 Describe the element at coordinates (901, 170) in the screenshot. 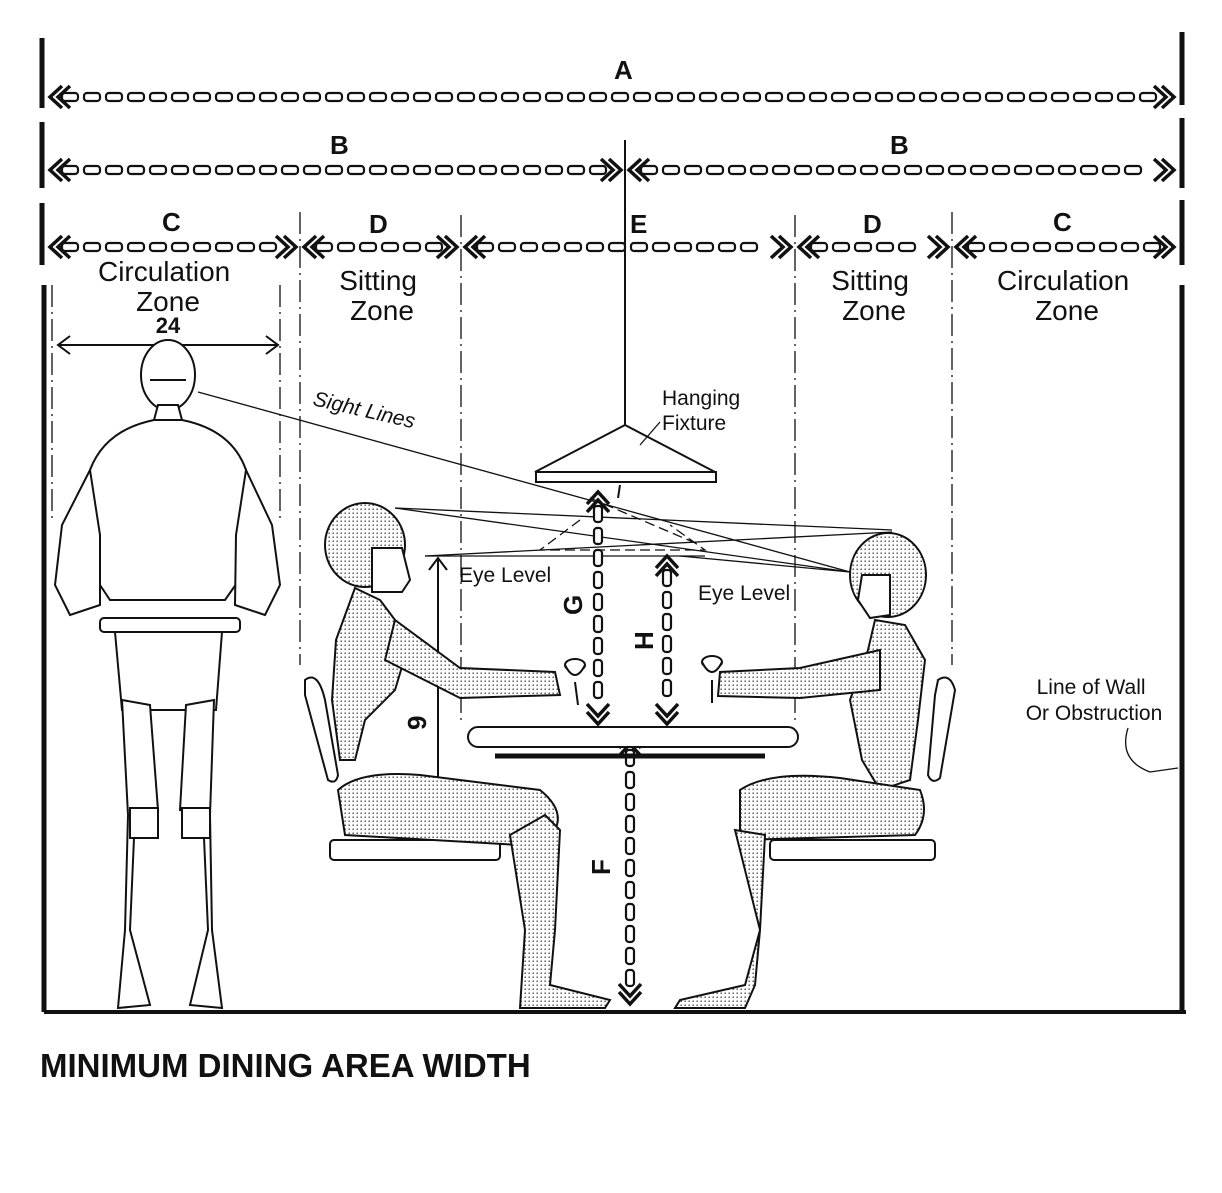

I see `dimension-b-right` at that location.